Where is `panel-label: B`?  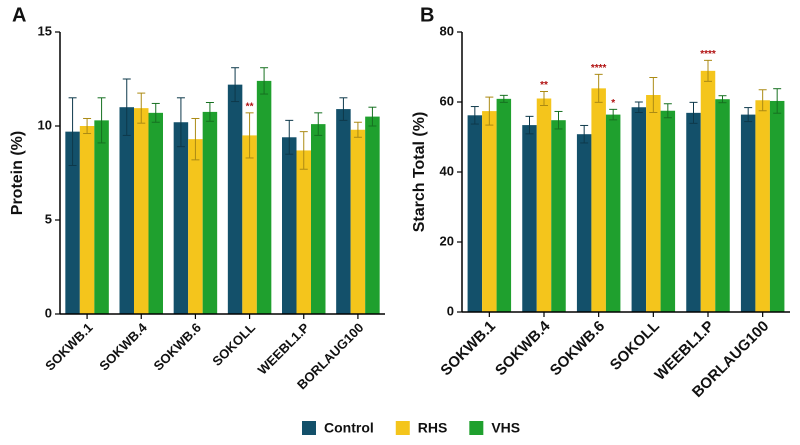
panel-label: B is located at coordinates (427, 15).